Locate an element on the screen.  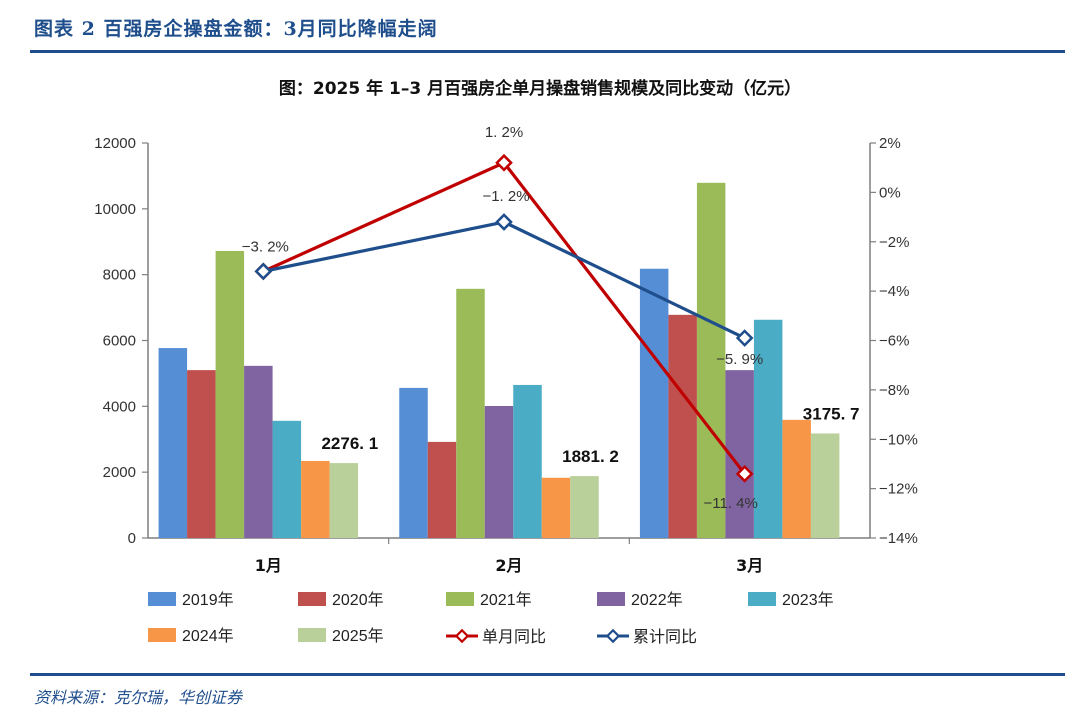
legend-label: 2023年 is located at coordinates (808, 600).